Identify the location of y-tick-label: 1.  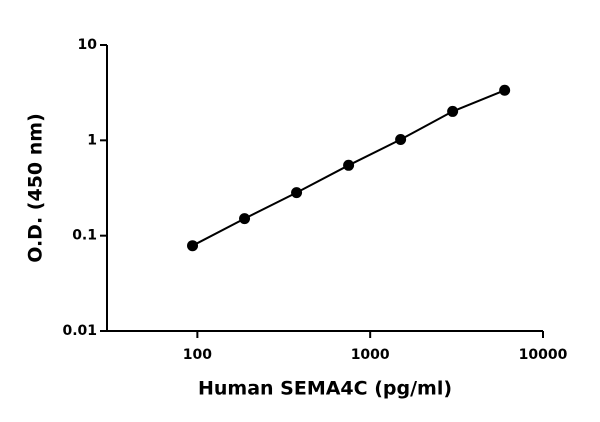
(92, 140).